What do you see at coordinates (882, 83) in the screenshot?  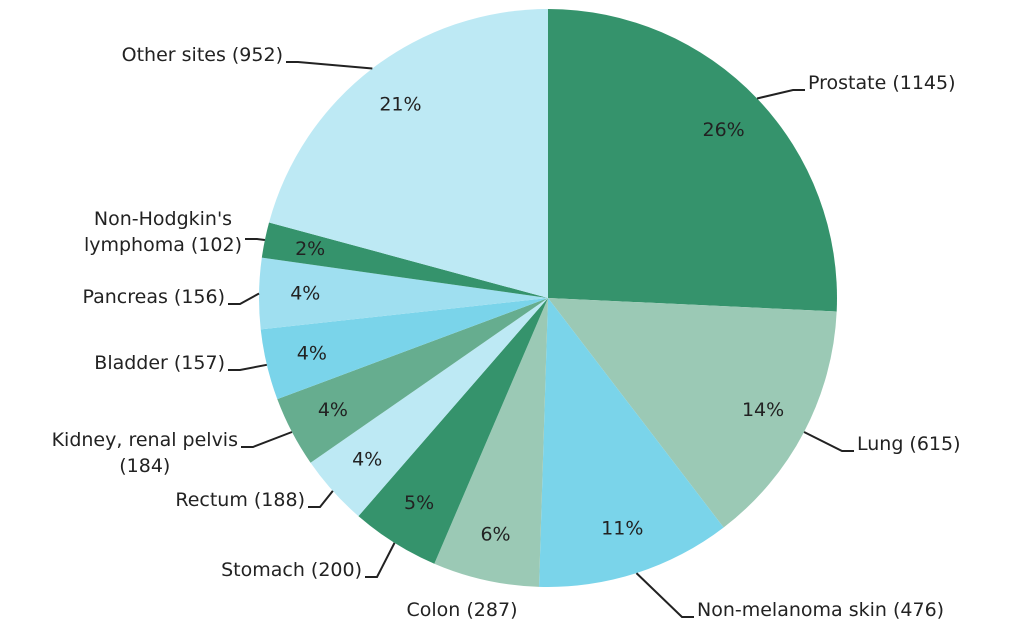 I see `category-label: Prostate (1145)` at bounding box center [882, 83].